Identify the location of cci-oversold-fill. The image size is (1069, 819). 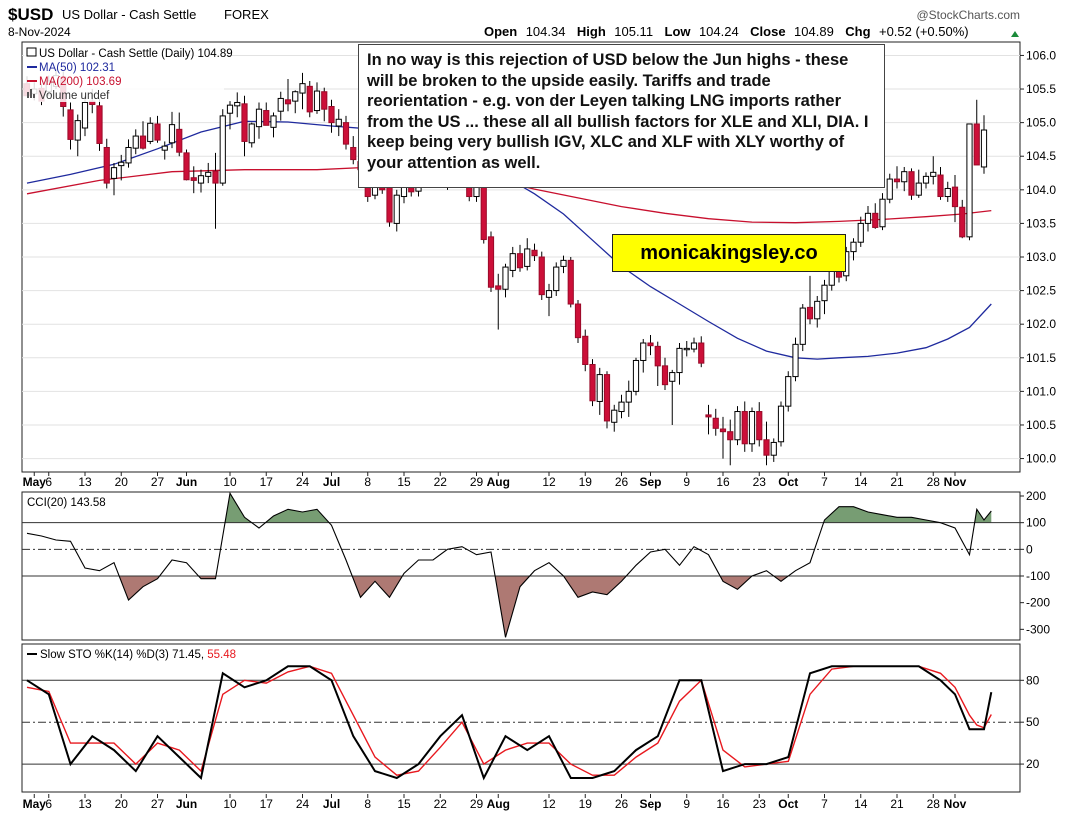
(509, 607).